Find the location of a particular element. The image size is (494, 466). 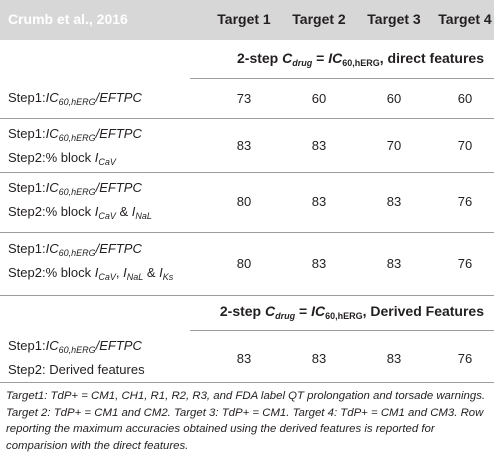

cell-r5-t2: 83 is located at coordinates (319, 358).